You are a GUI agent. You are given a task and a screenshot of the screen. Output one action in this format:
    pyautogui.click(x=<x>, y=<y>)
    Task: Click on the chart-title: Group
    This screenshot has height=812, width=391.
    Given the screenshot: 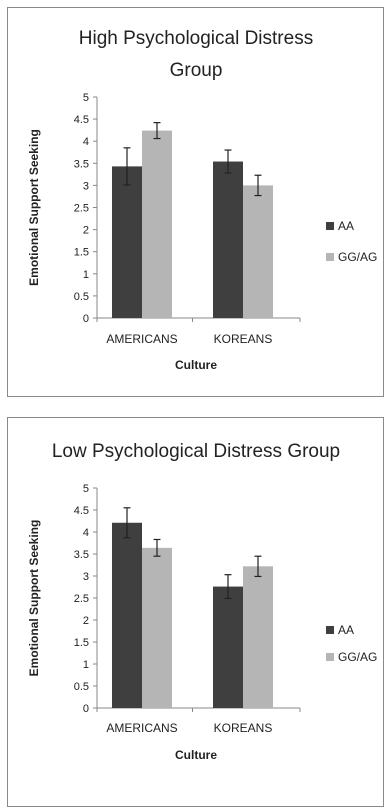 What is the action you would take?
    pyautogui.click(x=196, y=70)
    